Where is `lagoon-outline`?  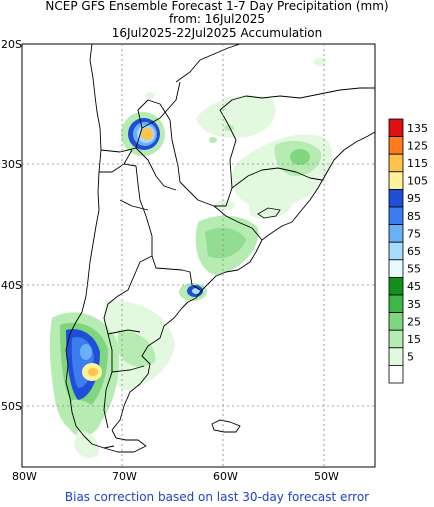 lagoon-outline is located at coordinates (269, 213).